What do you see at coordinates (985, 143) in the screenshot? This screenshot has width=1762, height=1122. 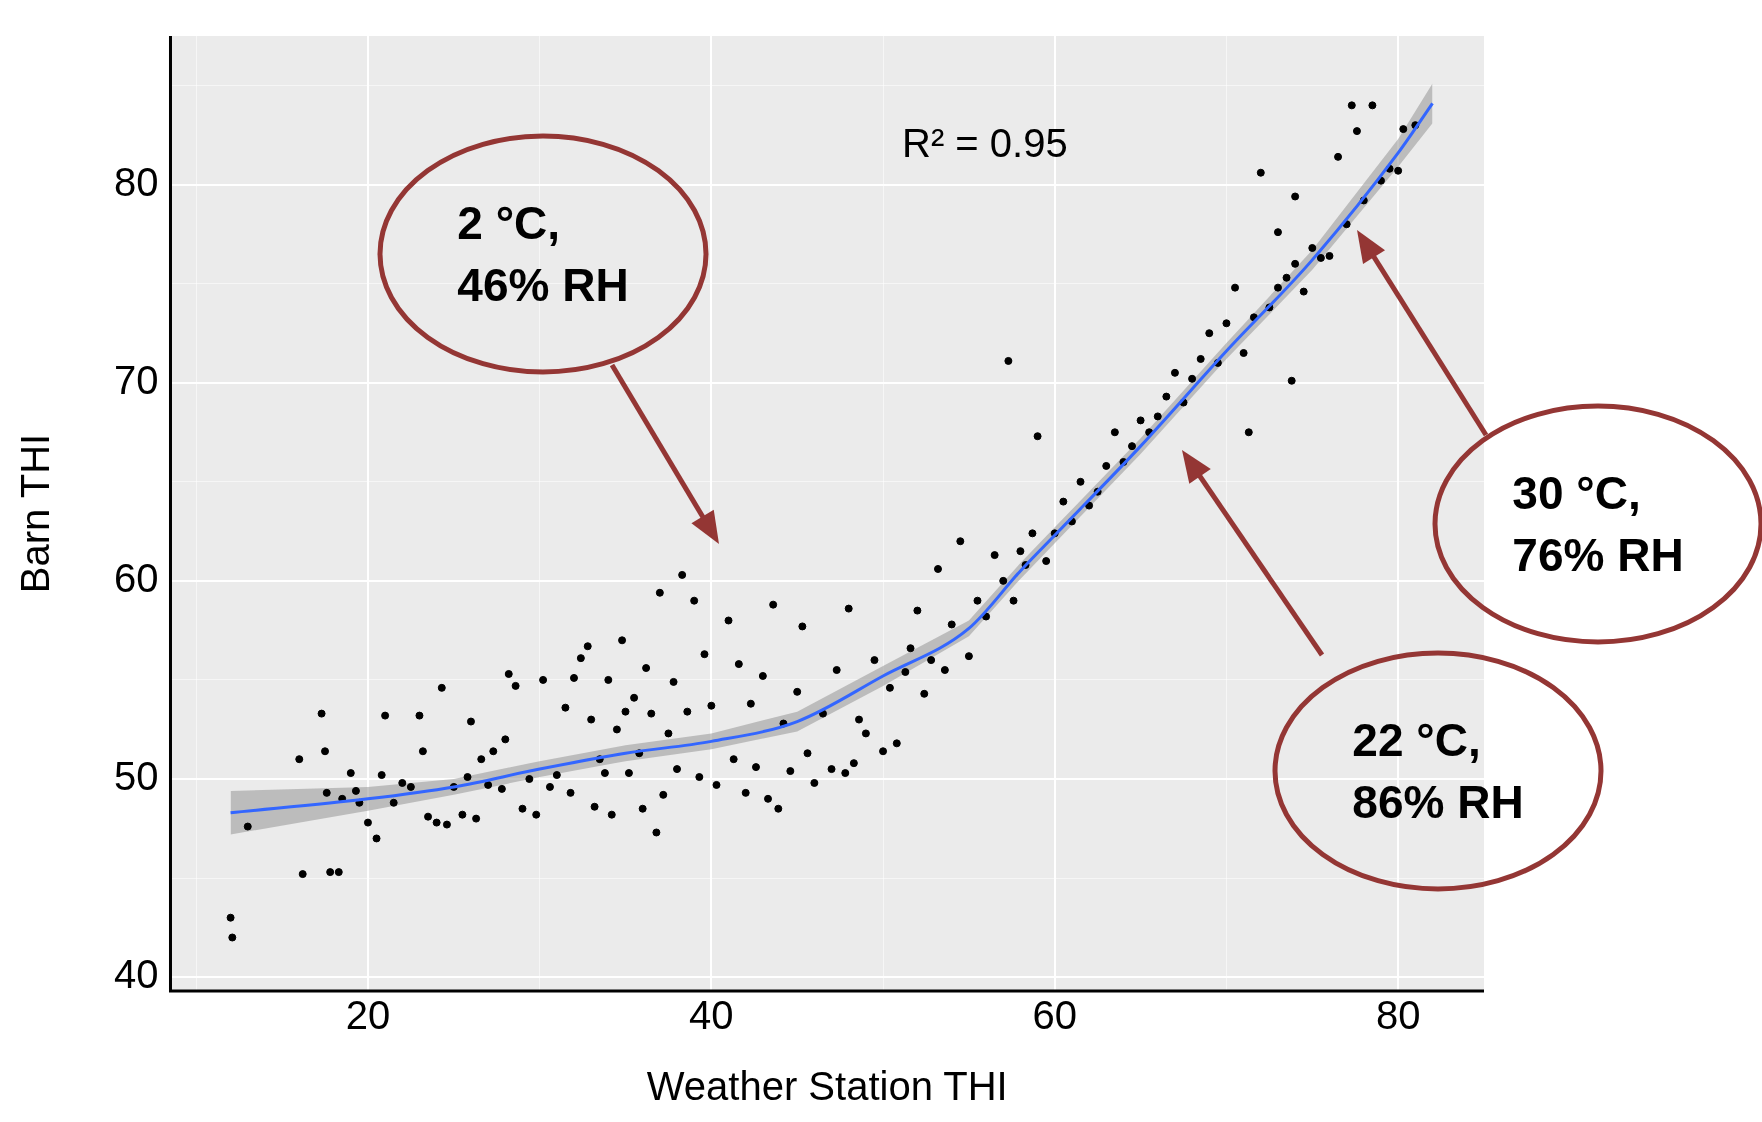 I see `annotation: R² = 0.95` at bounding box center [985, 143].